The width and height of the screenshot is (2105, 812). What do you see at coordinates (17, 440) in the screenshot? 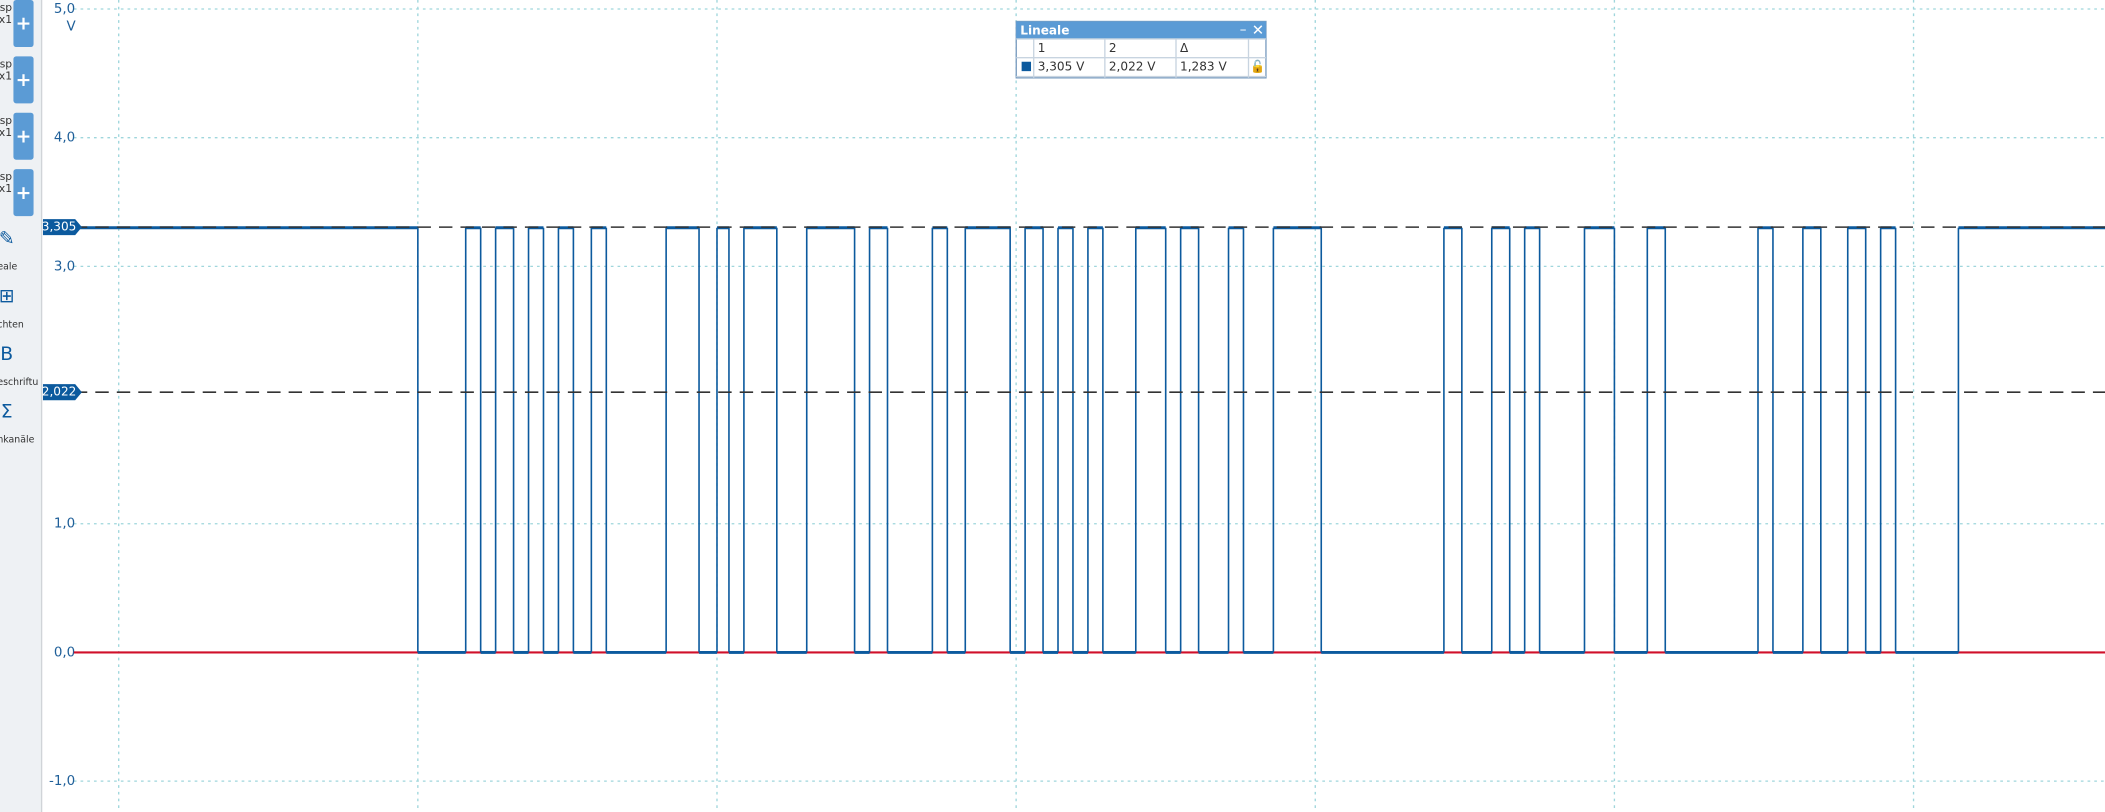
I see `tool-label: nkanäle` at bounding box center [17, 440].